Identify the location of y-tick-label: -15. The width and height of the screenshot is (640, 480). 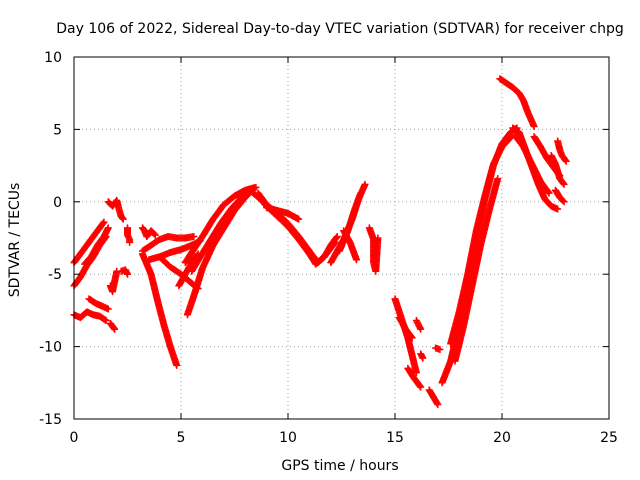
(50, 420).